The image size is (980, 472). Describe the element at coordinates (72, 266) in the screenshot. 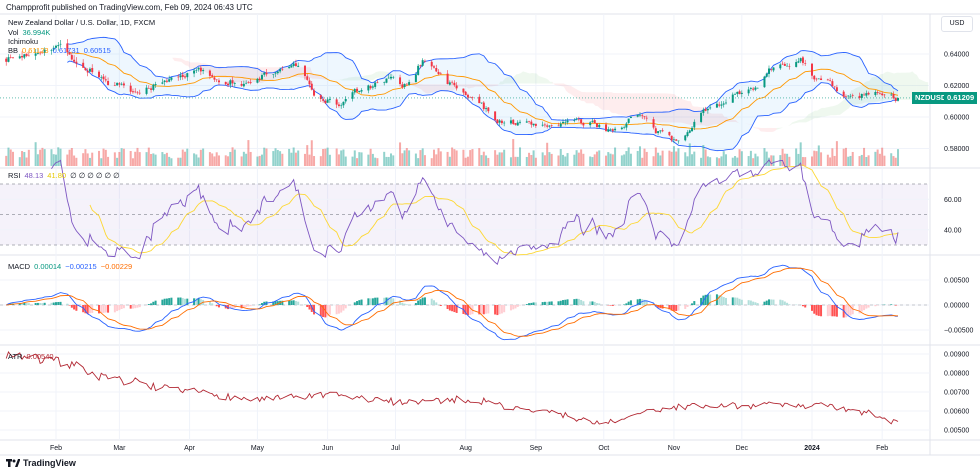

I see `macd-legend: MACD 0.00014 −0.00215 −0.00229` at that location.